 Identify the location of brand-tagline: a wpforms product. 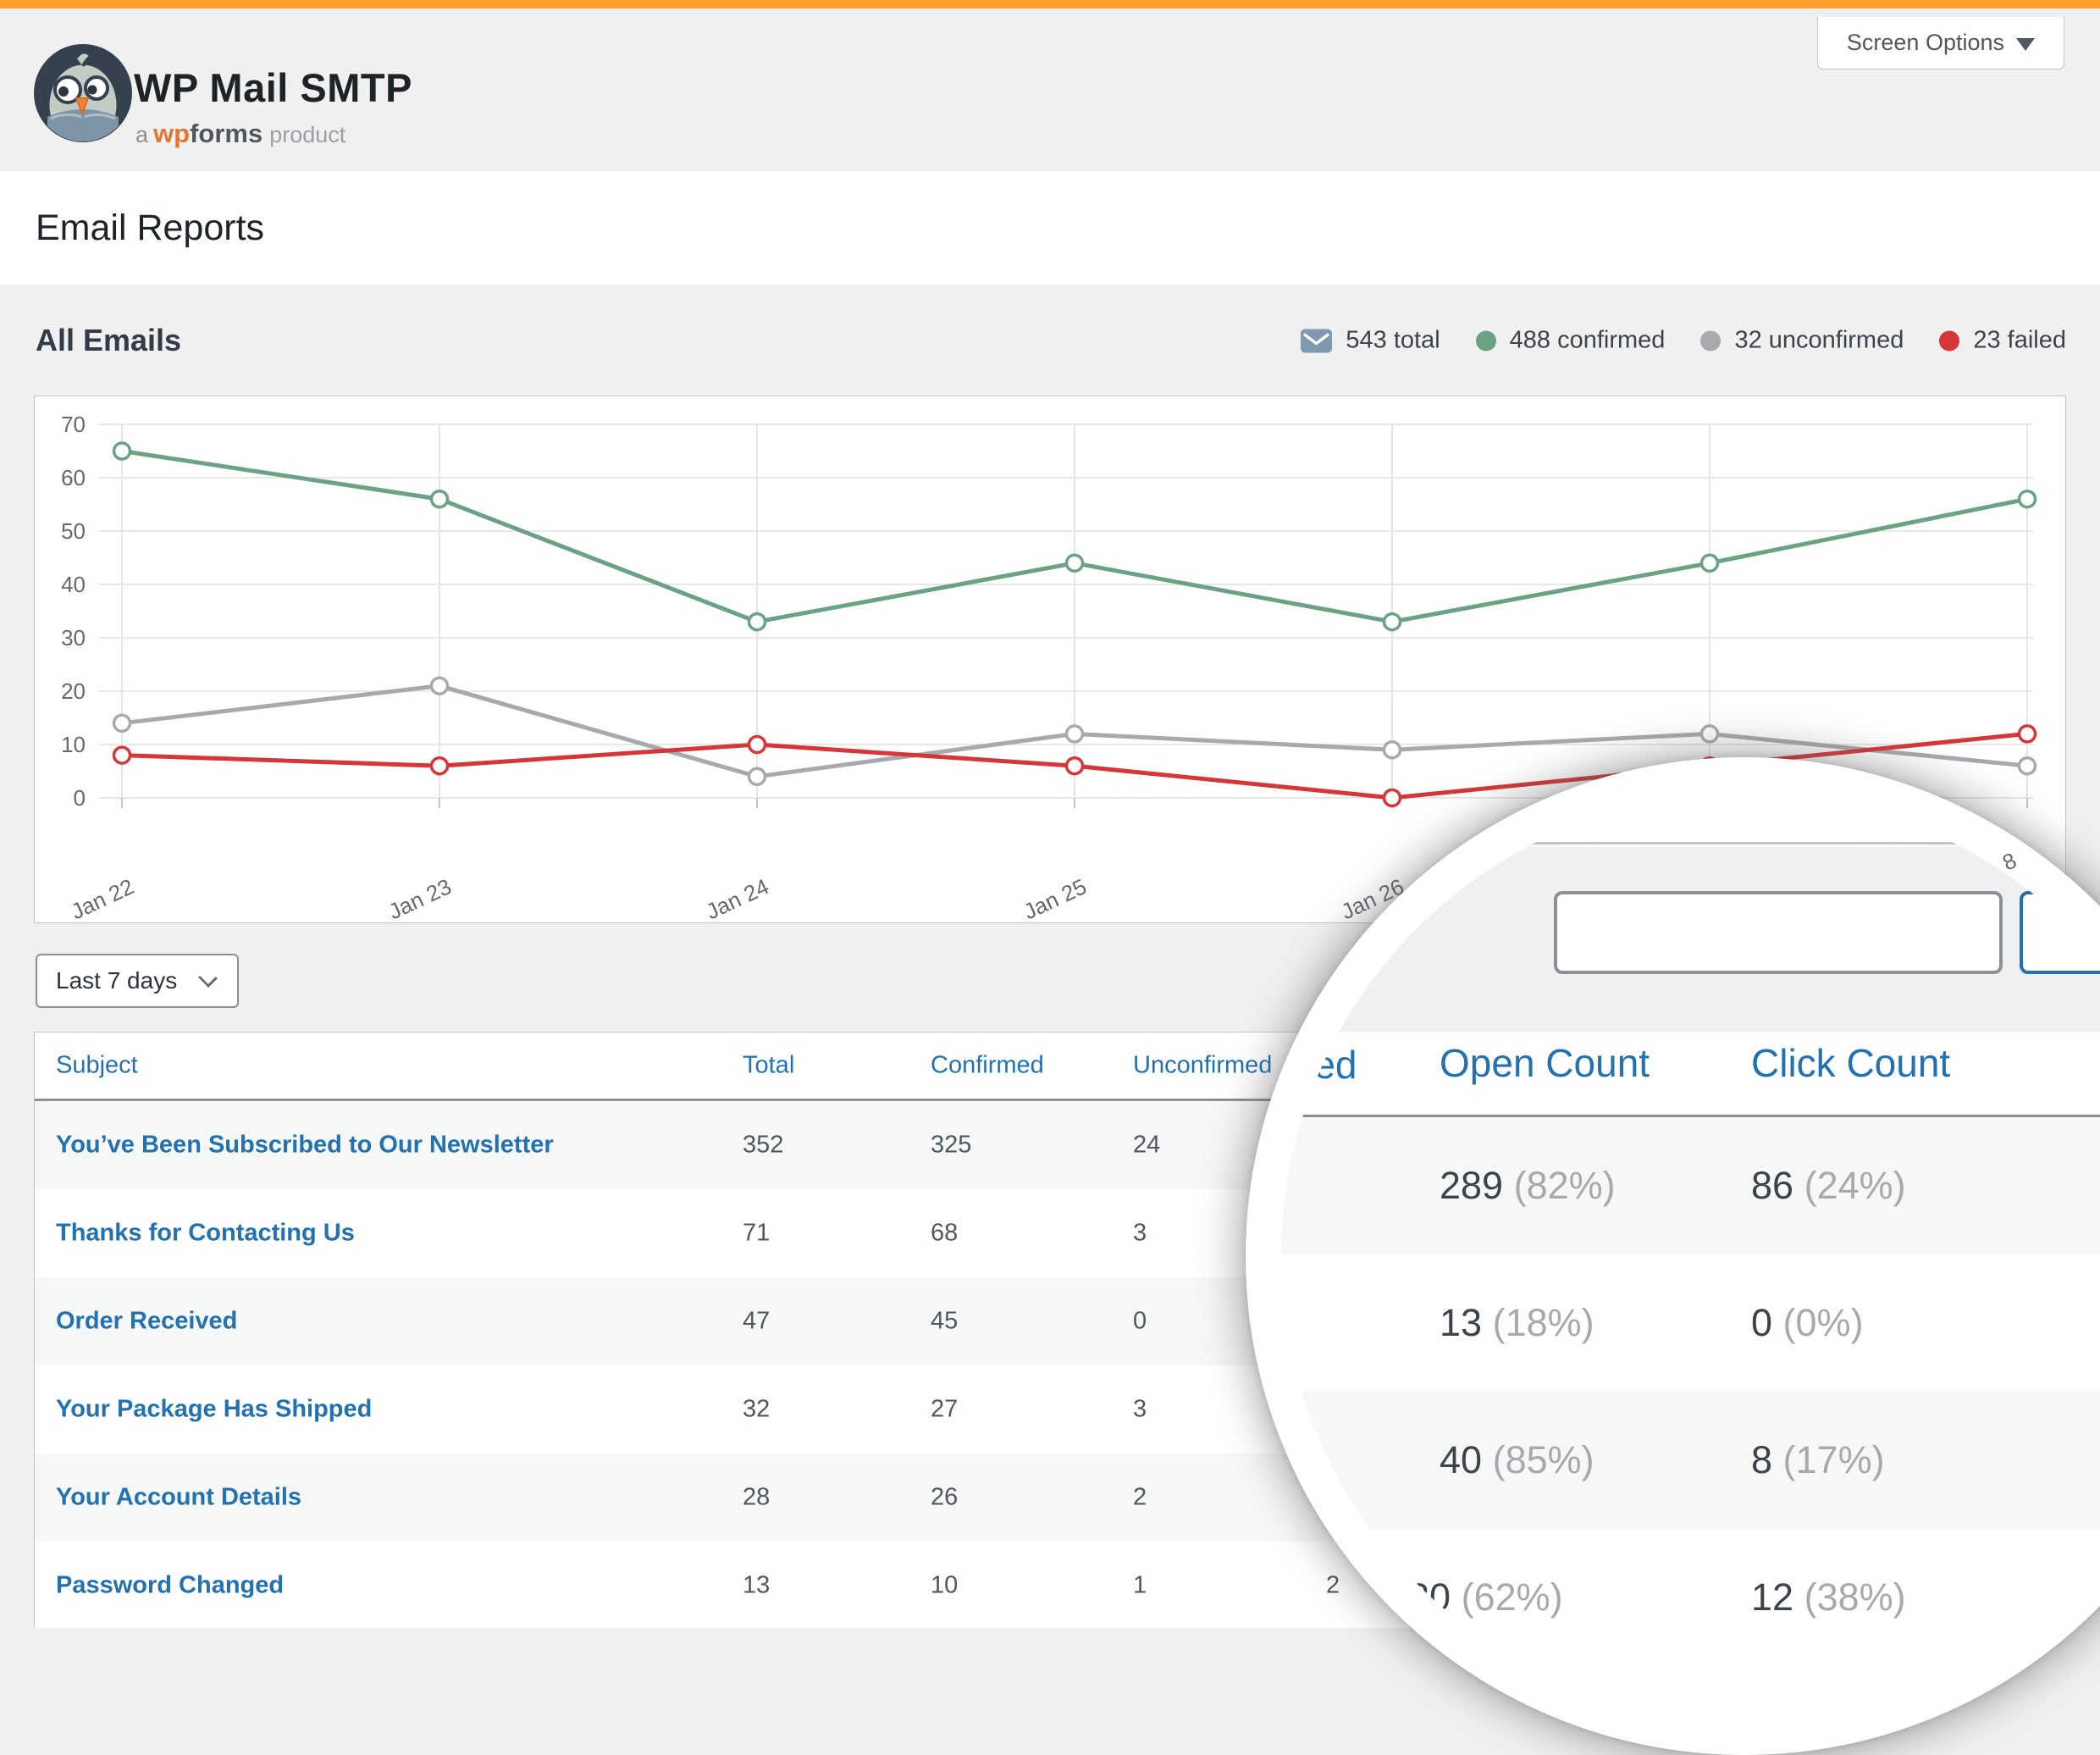
(240, 134).